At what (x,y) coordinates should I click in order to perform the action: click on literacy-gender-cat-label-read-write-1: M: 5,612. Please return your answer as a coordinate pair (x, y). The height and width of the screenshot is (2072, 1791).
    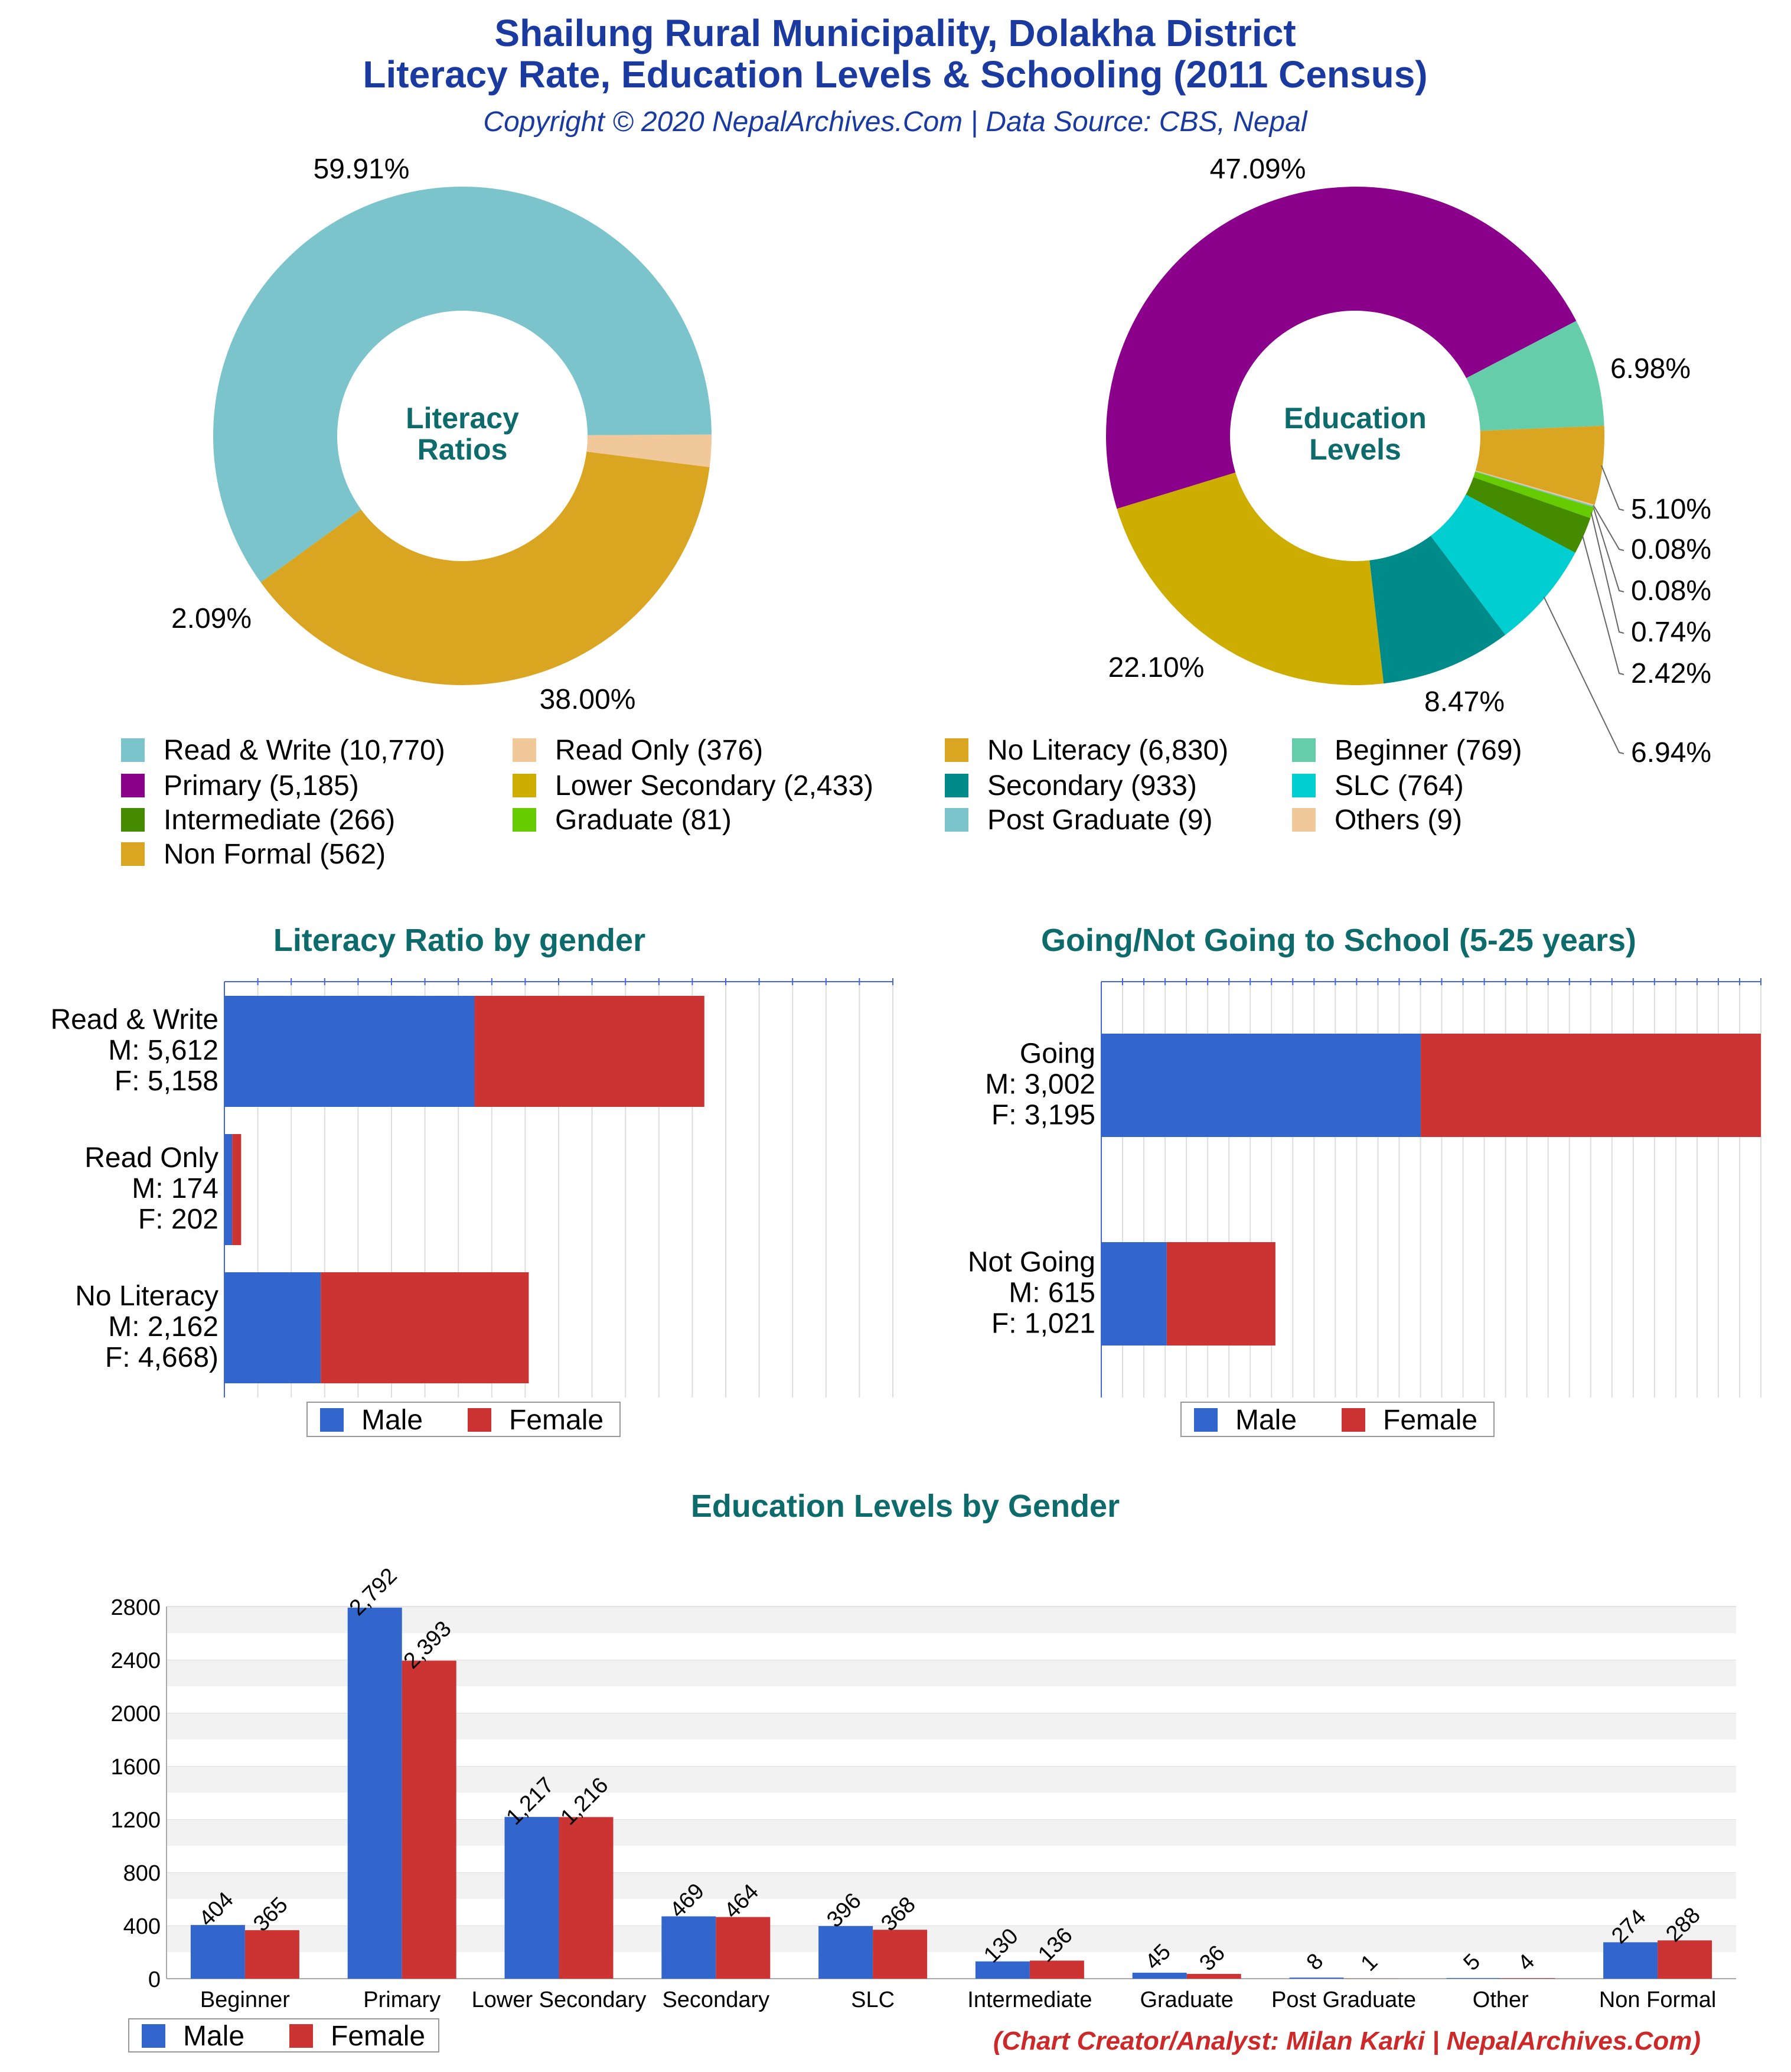
    Looking at the image, I should click on (163, 1050).